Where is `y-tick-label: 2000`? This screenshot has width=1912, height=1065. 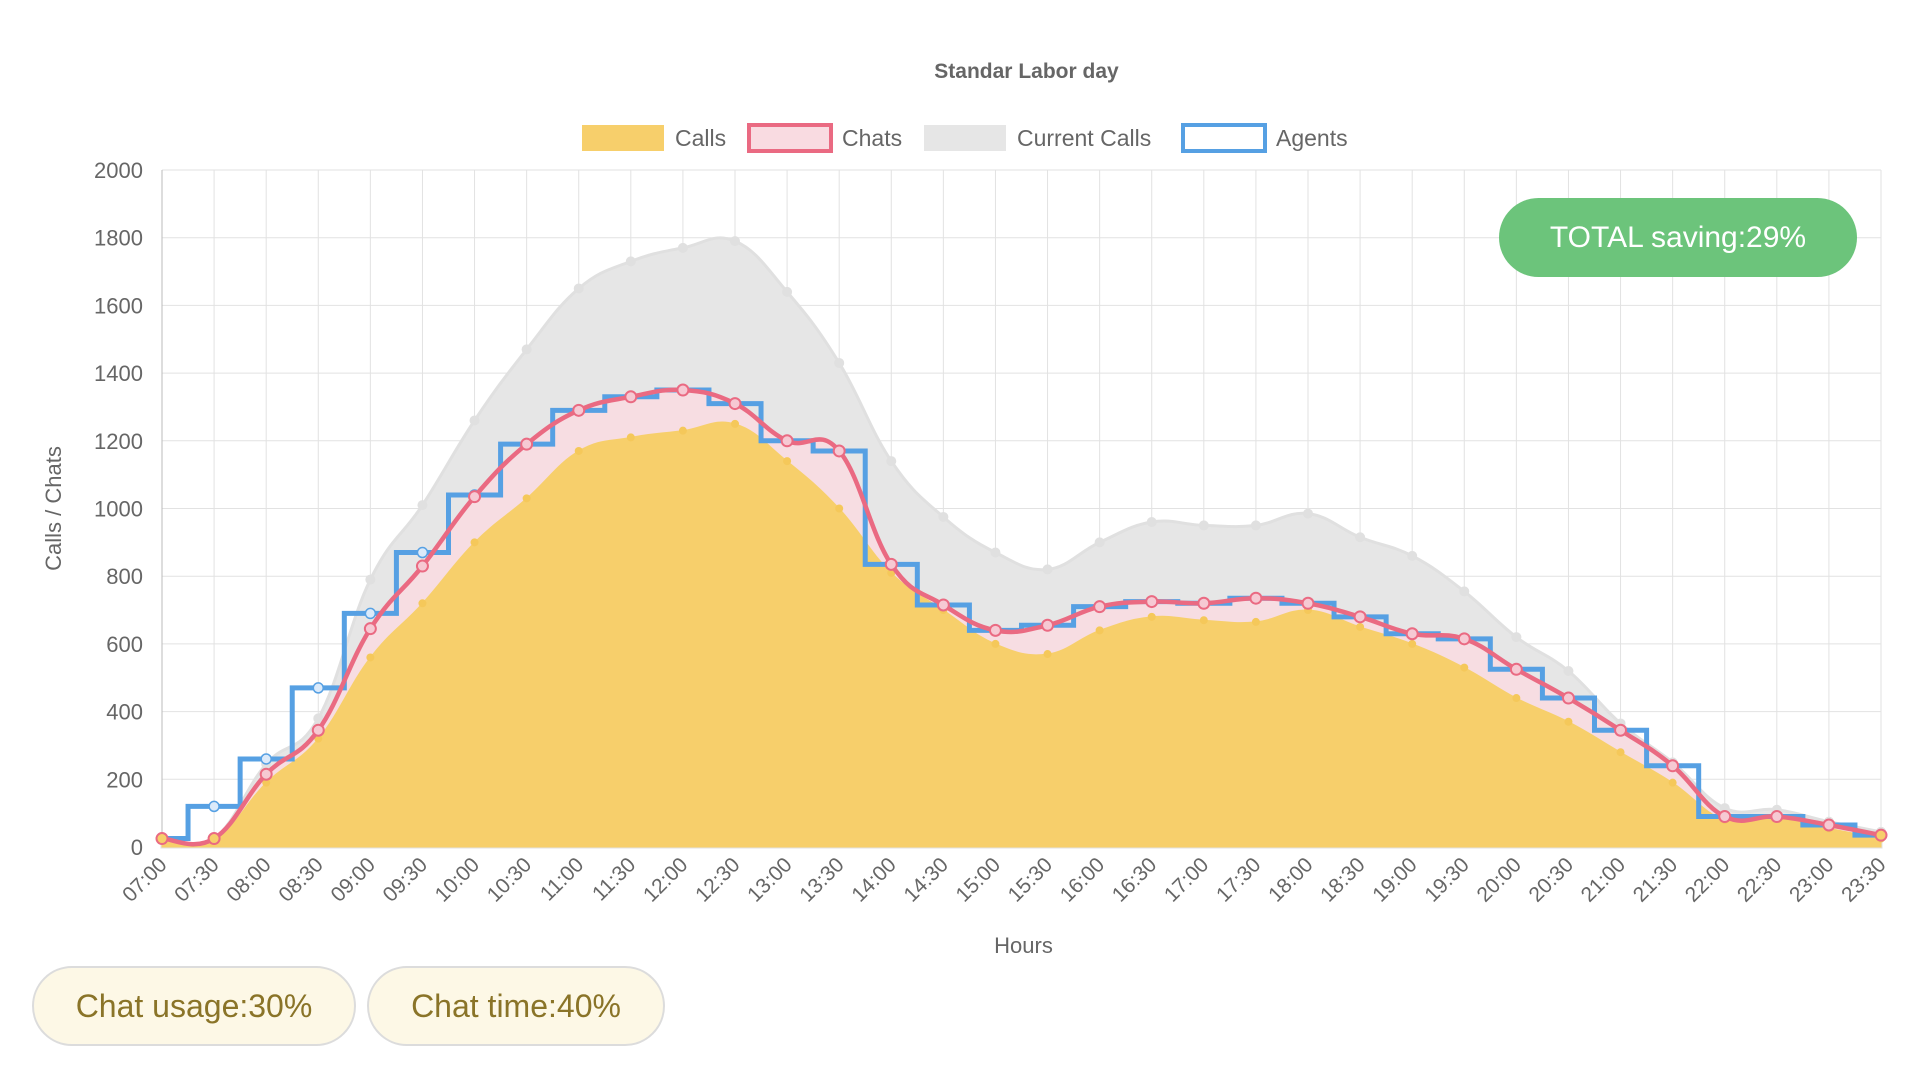 y-tick-label: 2000 is located at coordinates (118, 170).